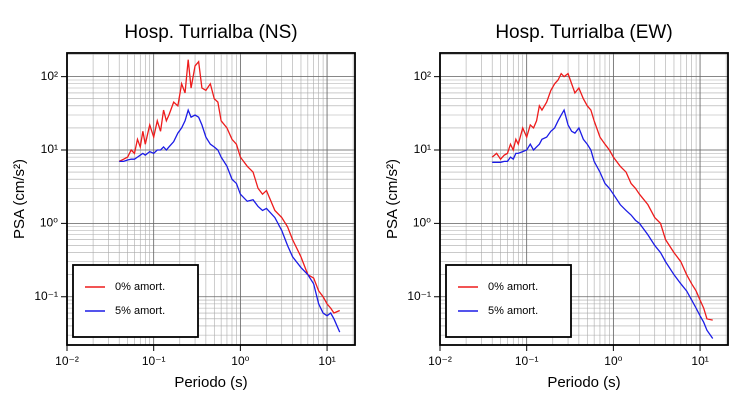 The image size is (730, 400). Describe the element at coordinates (210, 32) in the screenshot. I see `chart-title: Hosp. Turrialba (NS)` at that location.